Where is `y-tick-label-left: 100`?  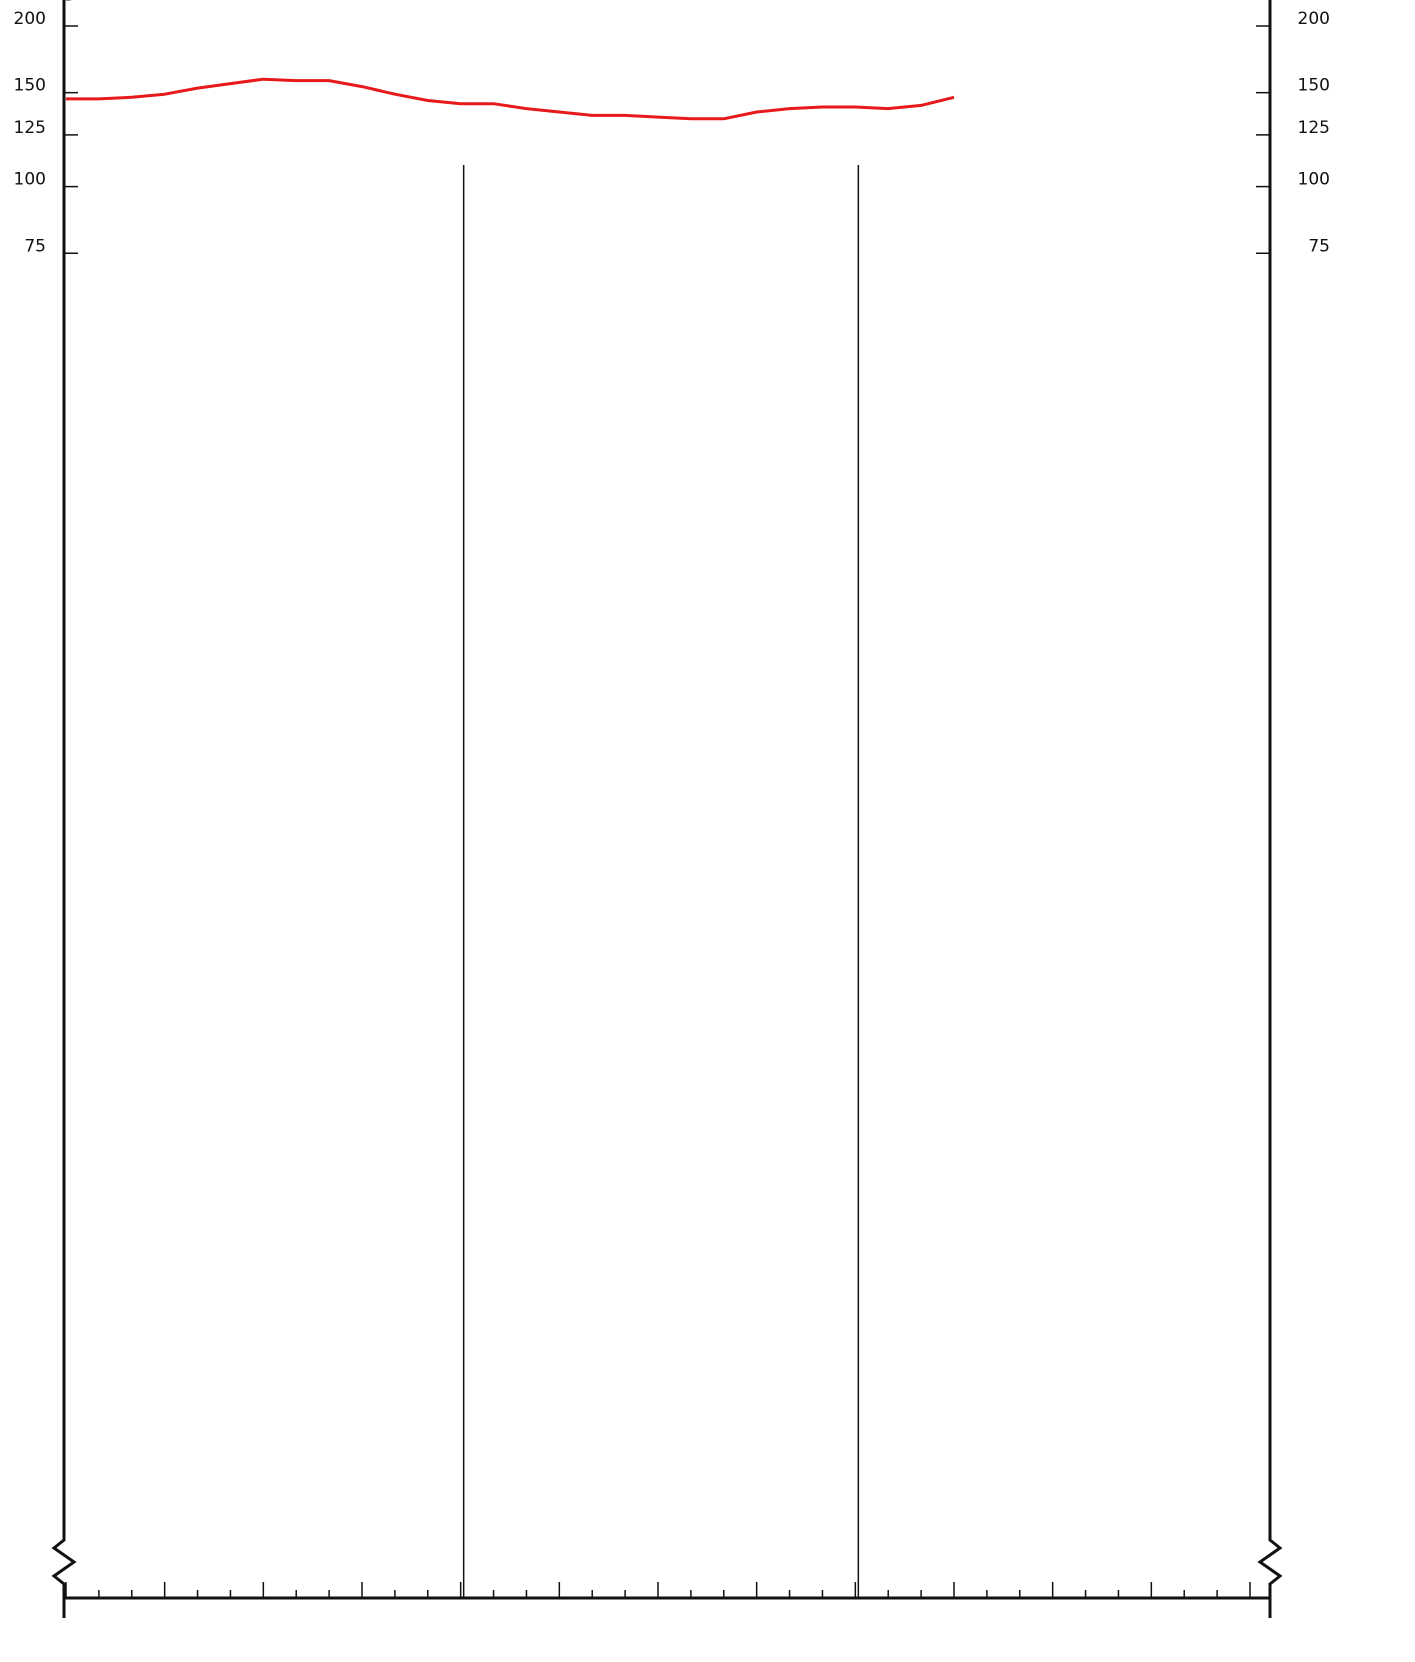
y-tick-label-left: 100 is located at coordinates (30, 180).